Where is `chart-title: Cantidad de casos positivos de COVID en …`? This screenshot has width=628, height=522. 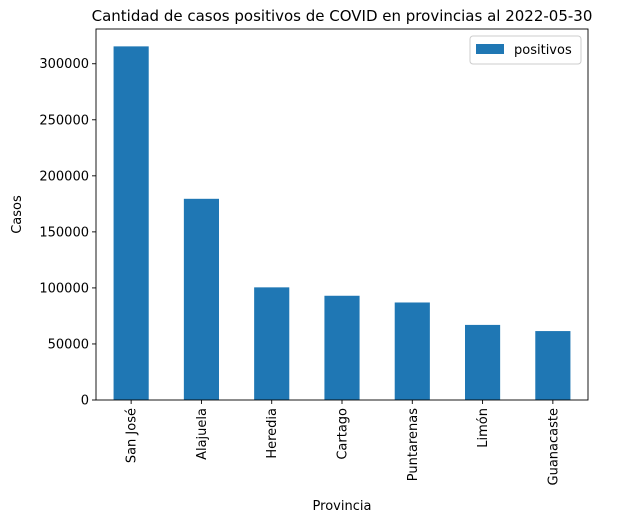 chart-title: Cantidad de casos positivos de COVID en … is located at coordinates (342, 16).